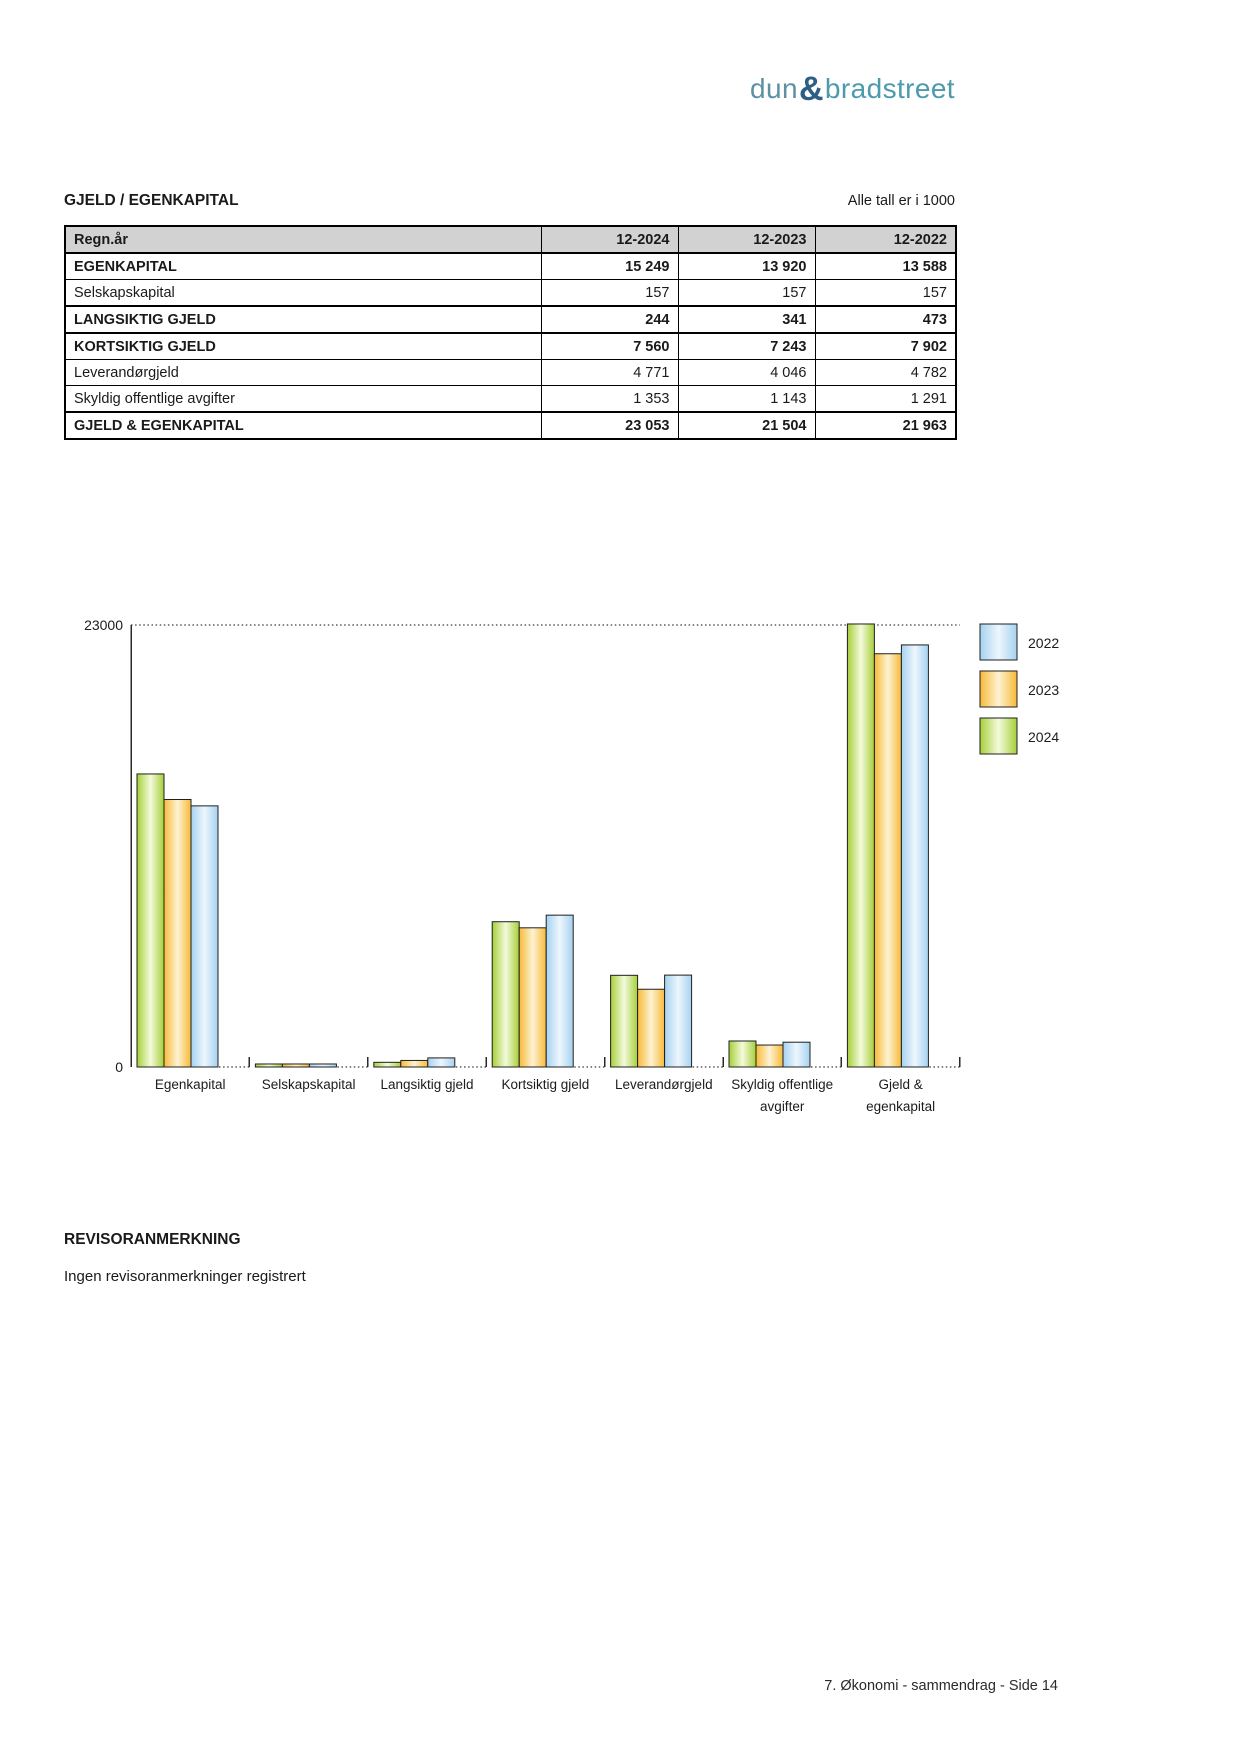 The image size is (1241, 1754). I want to click on row-label: EGENKAPITAL, so click(303, 266).